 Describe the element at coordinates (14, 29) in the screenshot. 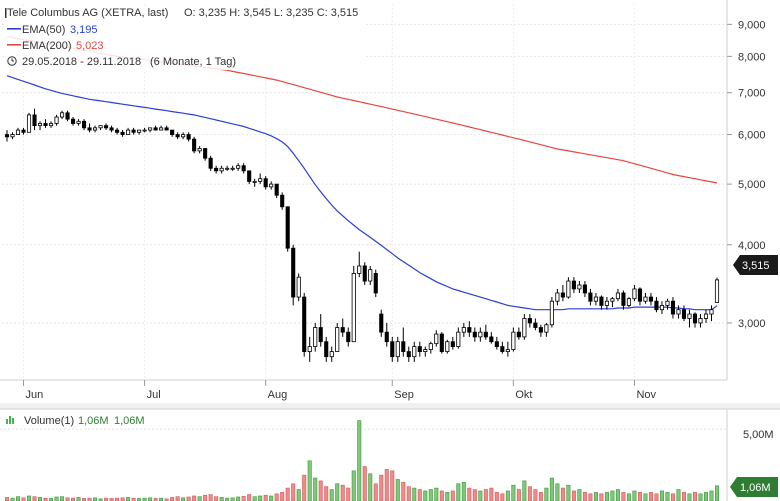

I see `ema50-legend-swatch` at that location.